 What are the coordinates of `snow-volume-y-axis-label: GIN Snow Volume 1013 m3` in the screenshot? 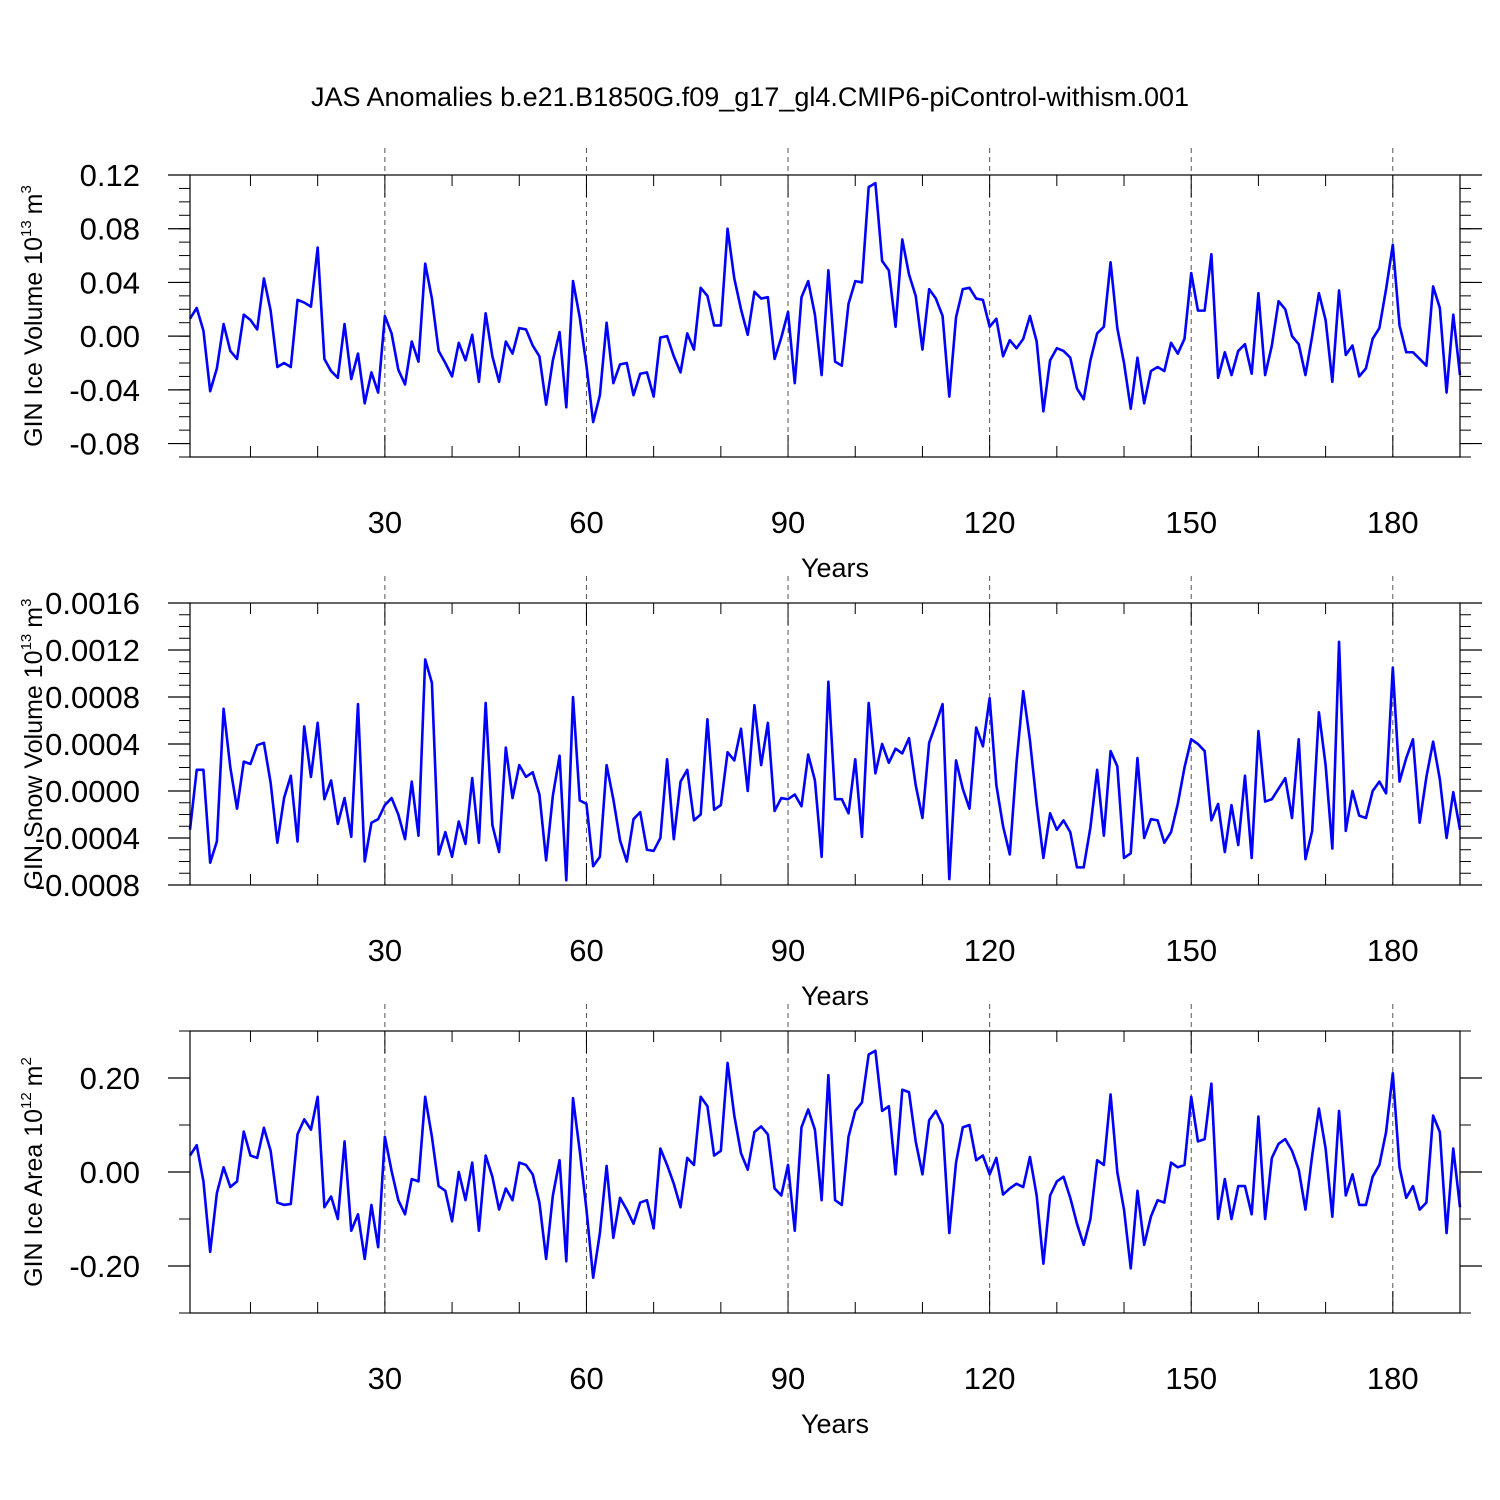 It's located at (33, 744).